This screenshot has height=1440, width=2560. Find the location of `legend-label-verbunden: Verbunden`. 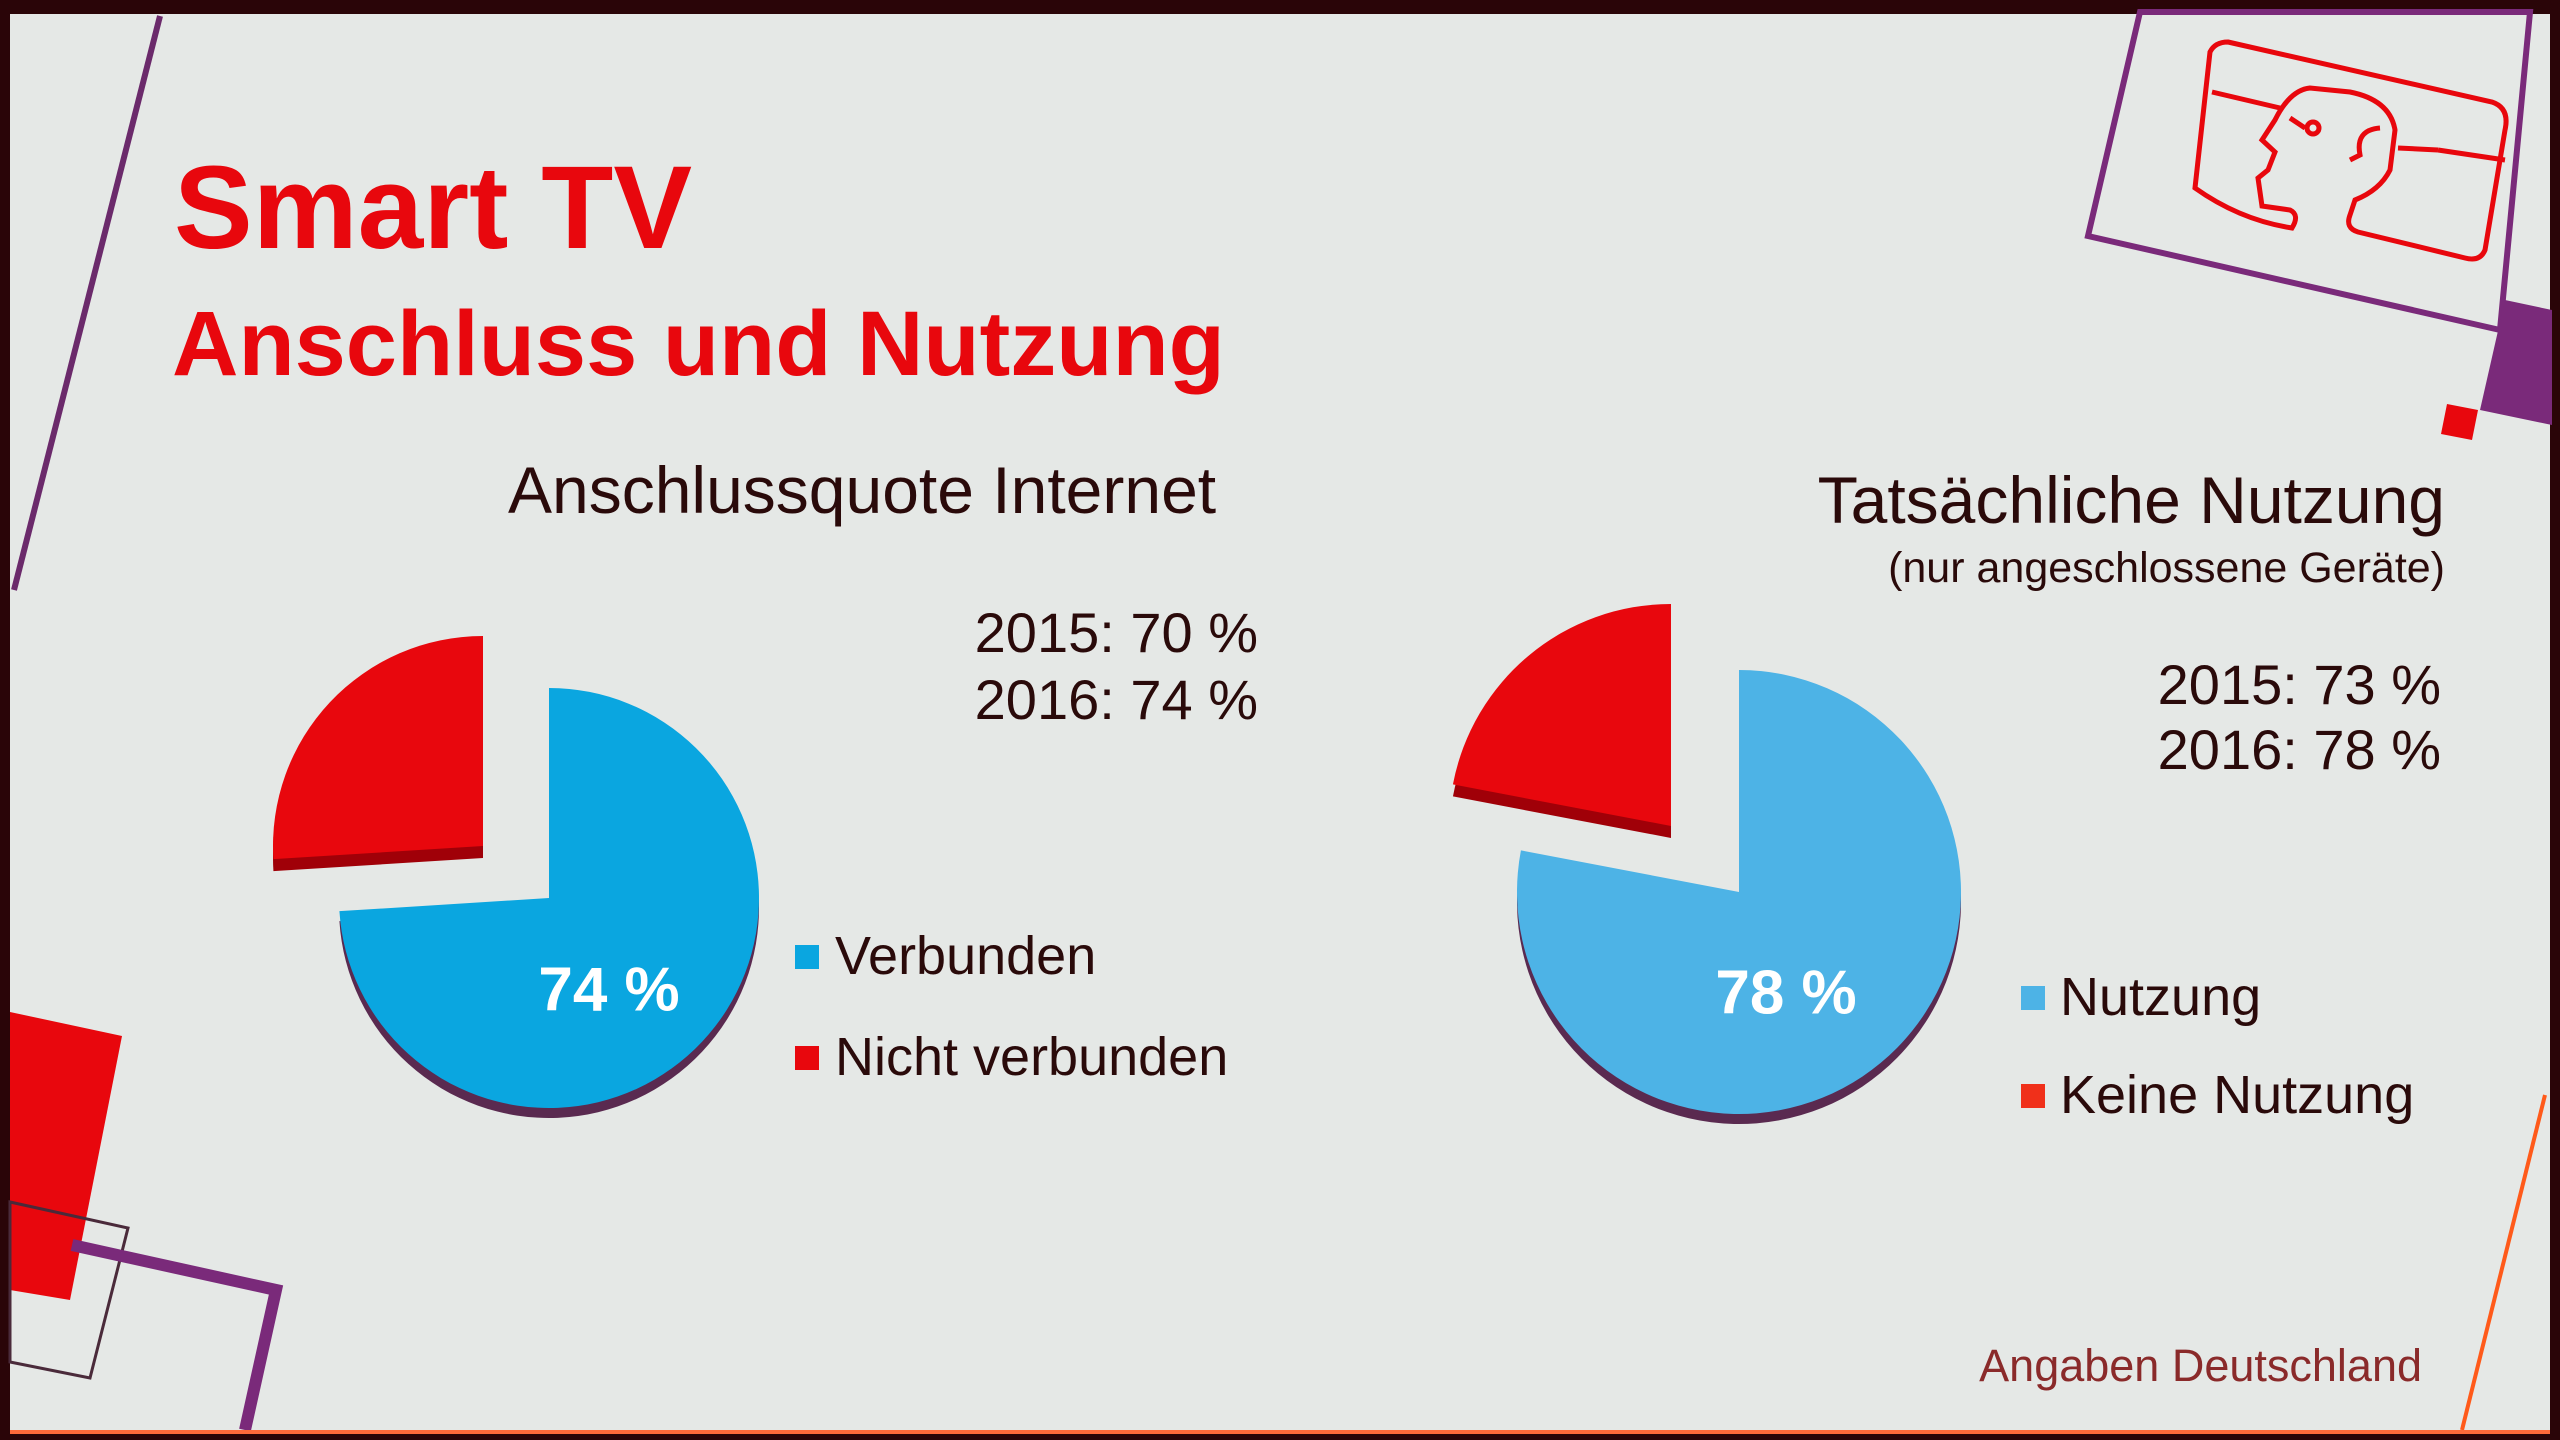

legend-label-verbunden: Verbunden is located at coordinates (966, 956).